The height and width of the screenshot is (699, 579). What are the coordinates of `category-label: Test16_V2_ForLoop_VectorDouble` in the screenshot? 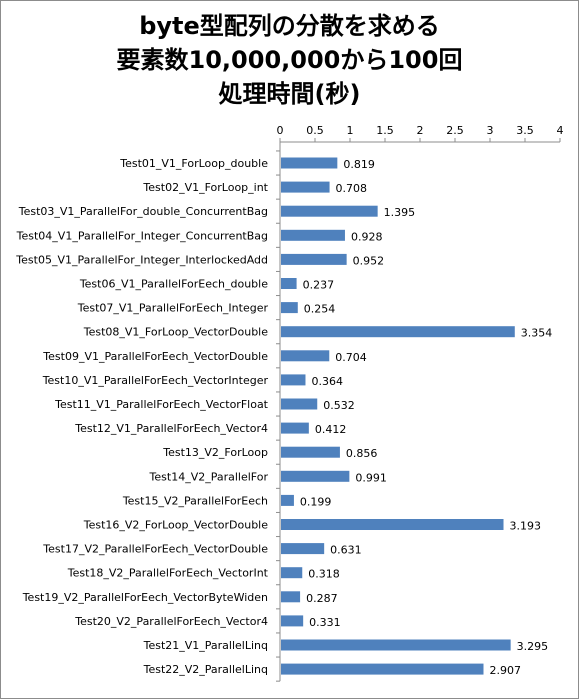 It's located at (176, 525).